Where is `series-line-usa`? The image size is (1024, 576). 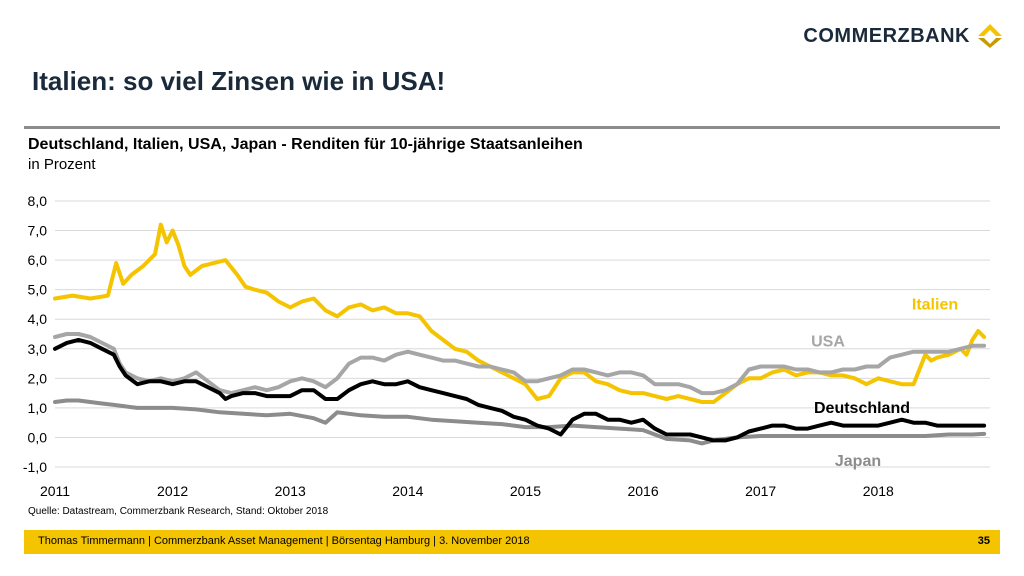 series-line-usa is located at coordinates (520, 364).